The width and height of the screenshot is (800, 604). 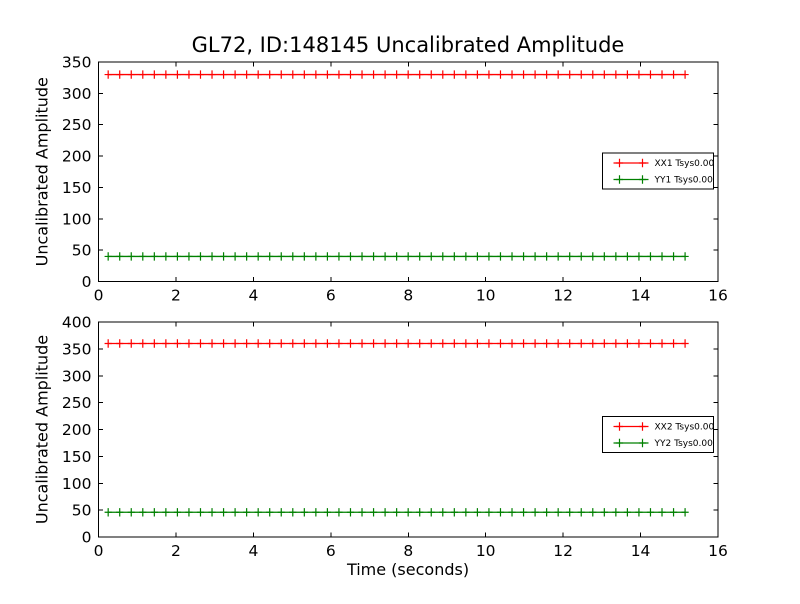 I want to click on series-markers-YY2, so click(x=396, y=512).